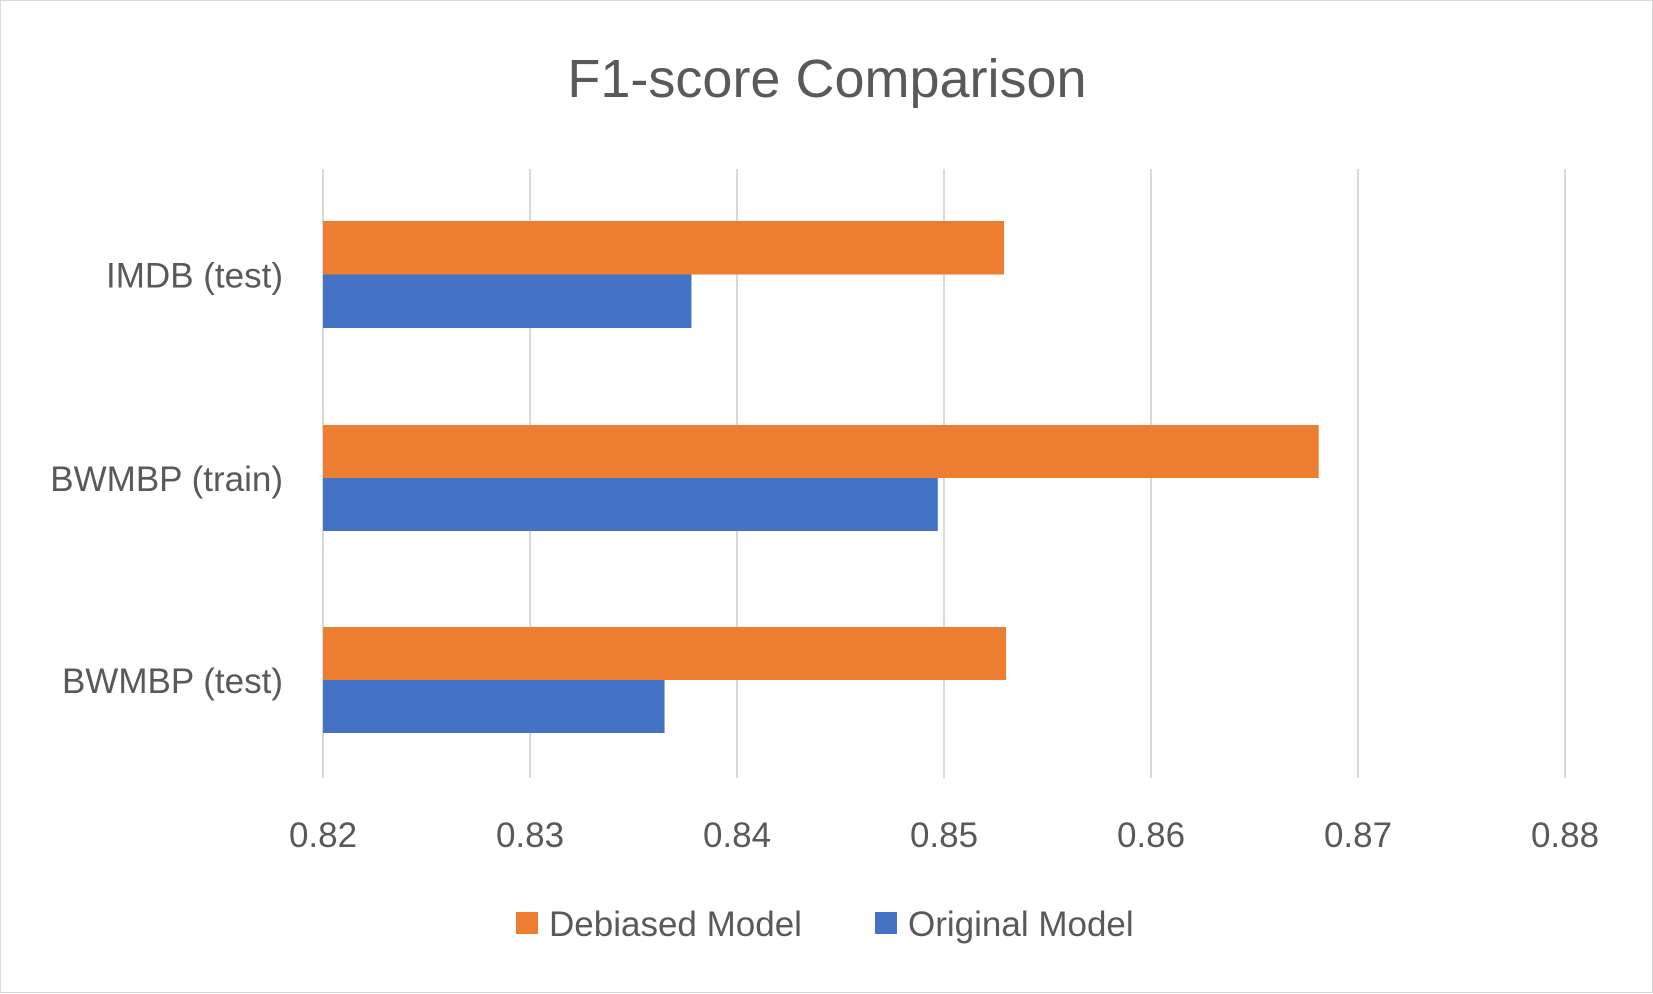 The image size is (1653, 994). I want to click on x-tick-label: 0.85, so click(944, 835).